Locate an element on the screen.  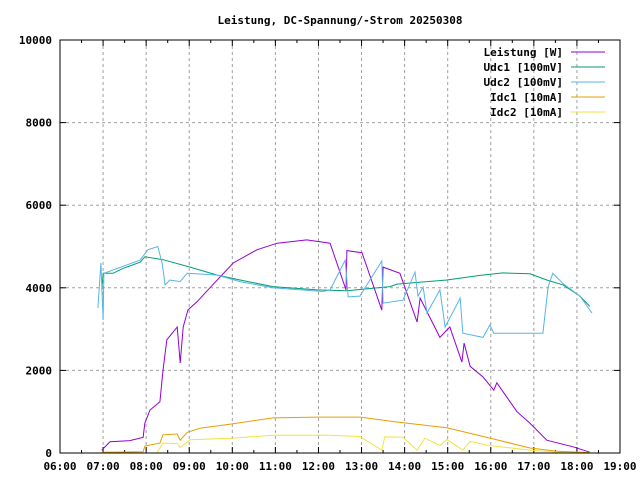
x-tick-label: 11:00 is located at coordinates (275, 466).